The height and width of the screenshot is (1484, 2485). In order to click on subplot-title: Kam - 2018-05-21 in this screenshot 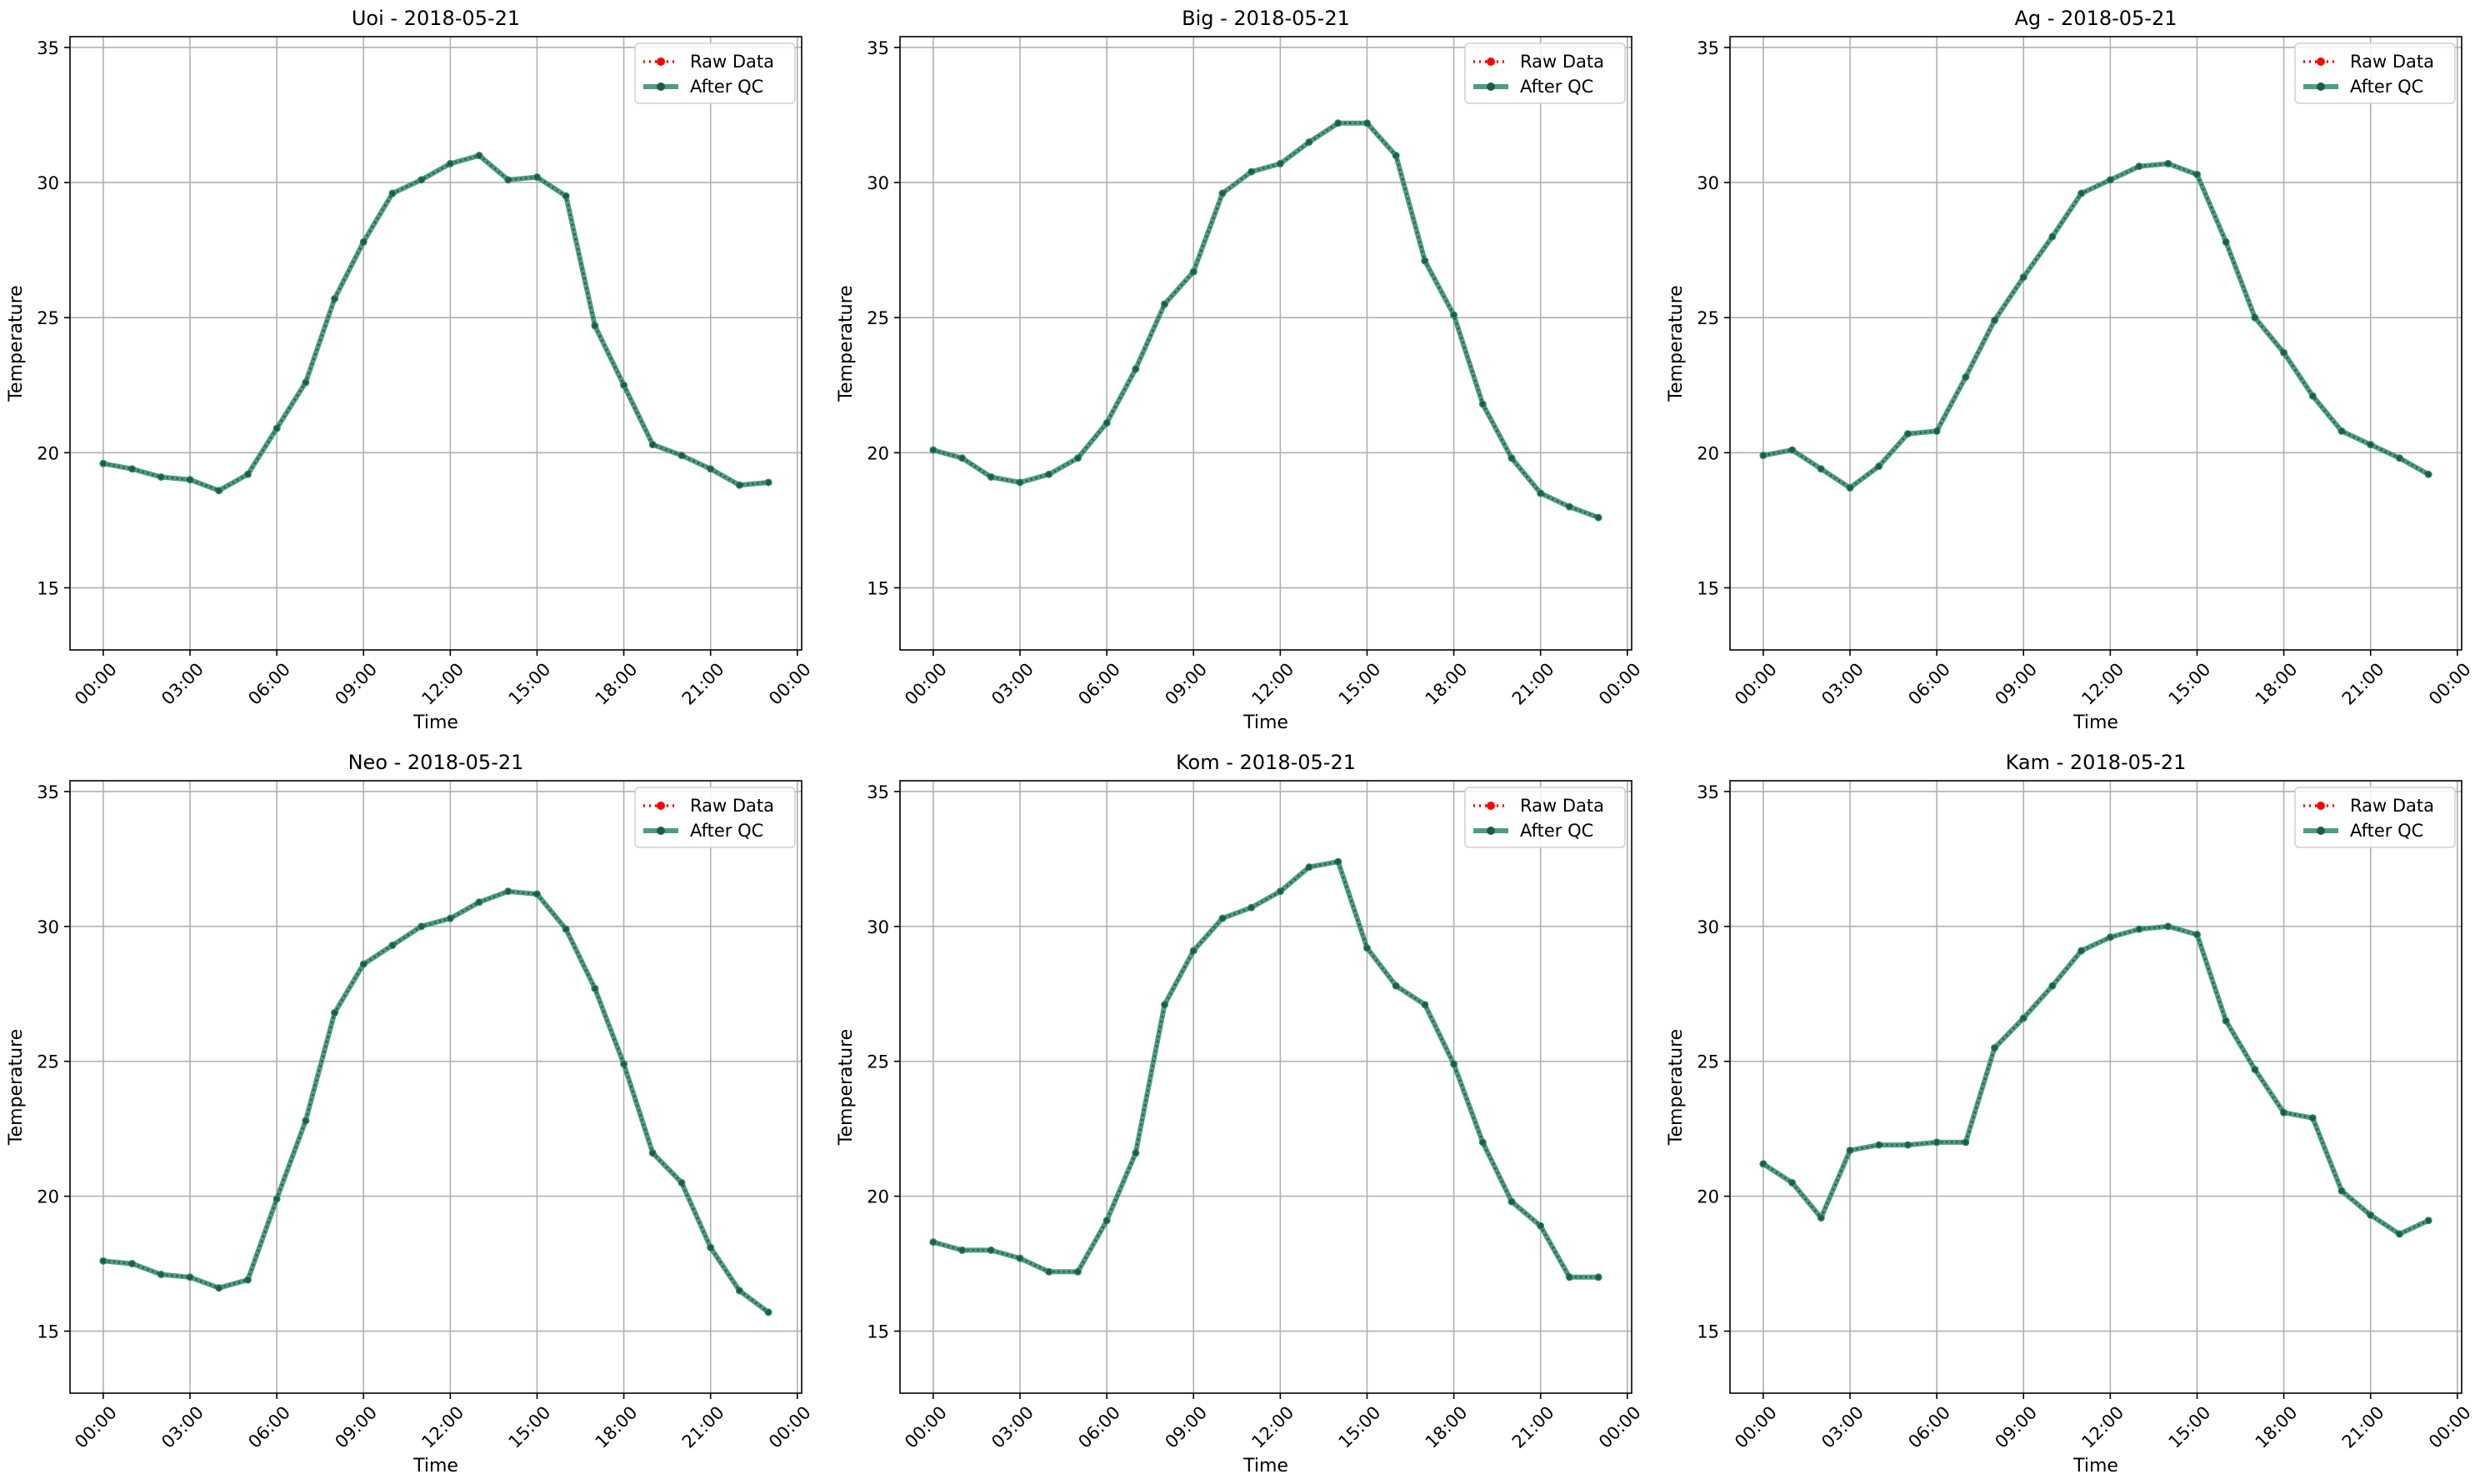, I will do `click(2096, 762)`.